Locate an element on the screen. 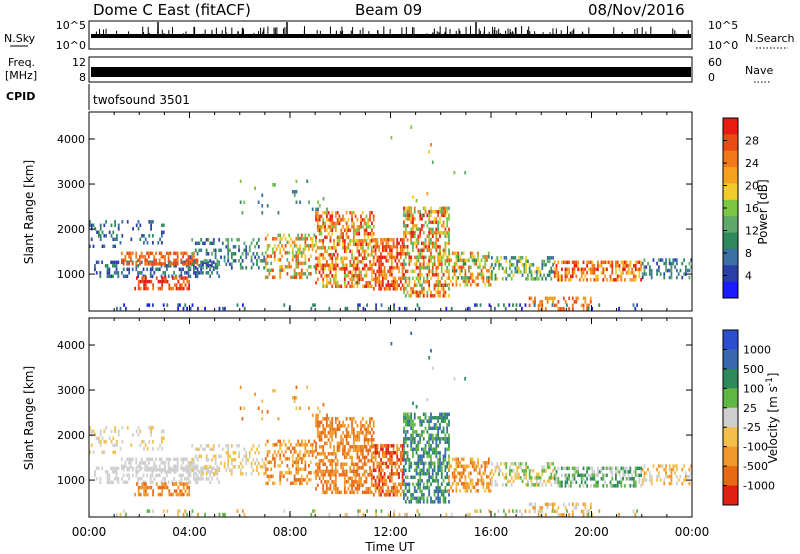 The height and width of the screenshot is (554, 800). freq-left-label-2: [MHz] is located at coordinates (21, 75).